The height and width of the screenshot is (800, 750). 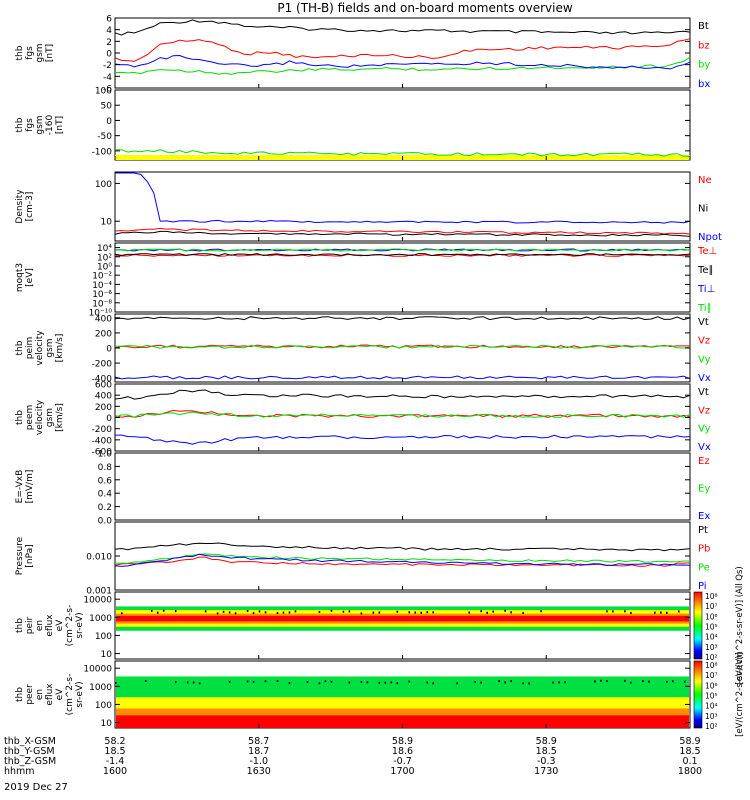 What do you see at coordinates (711, 706) in the screenshot?
I see `colorbar-tick-label: 10⁴` at bounding box center [711, 706].